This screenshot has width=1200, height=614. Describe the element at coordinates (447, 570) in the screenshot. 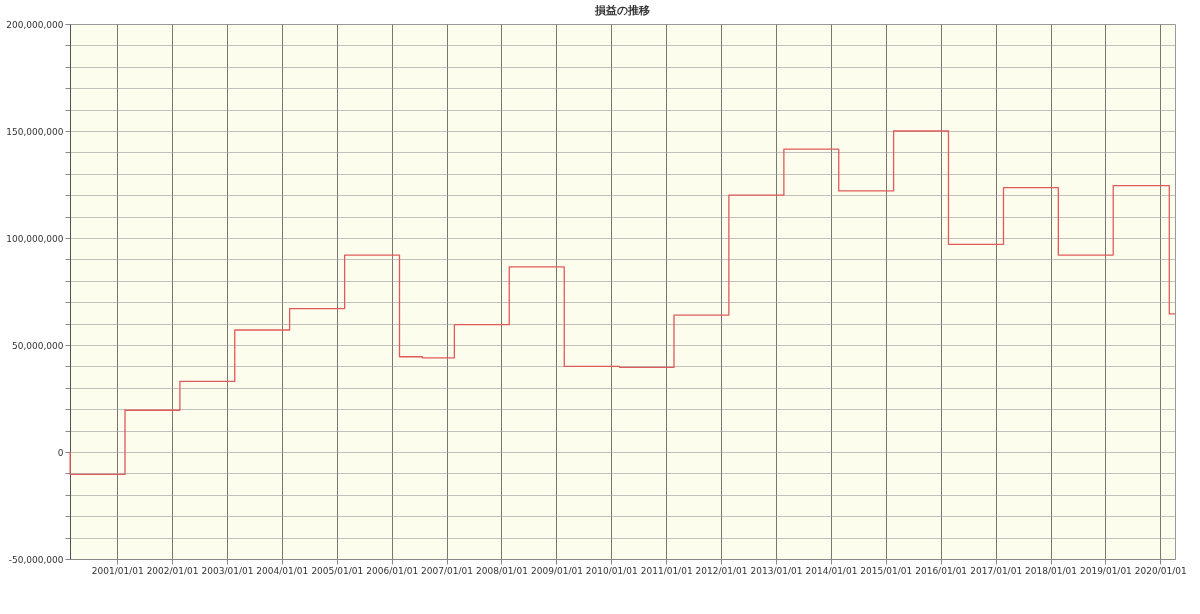

I see `x-tick-label: 2007/01/01` at that location.